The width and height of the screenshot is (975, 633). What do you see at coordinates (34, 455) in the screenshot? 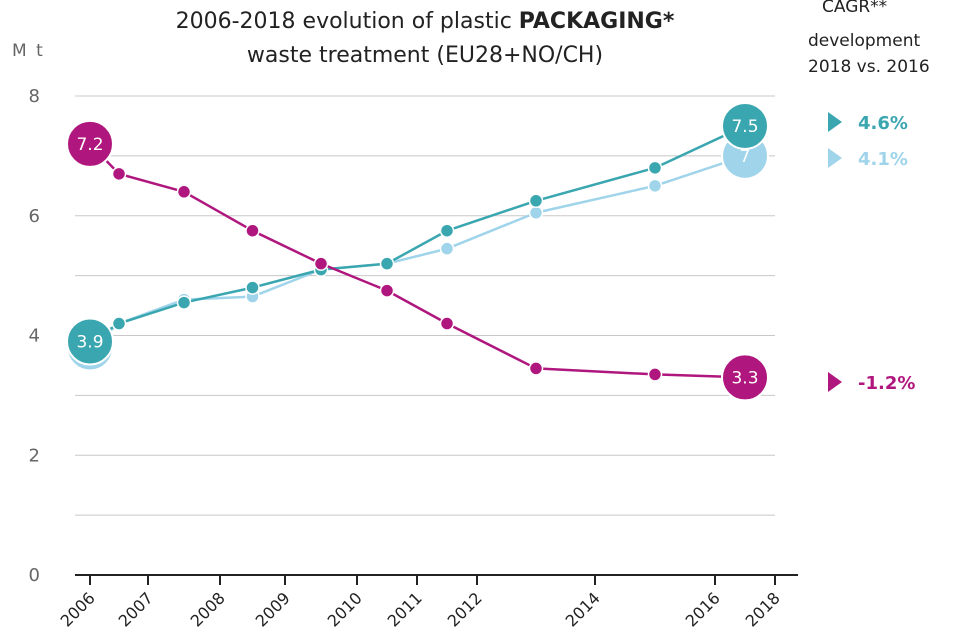
I see `y-tick-label: 2` at bounding box center [34, 455].